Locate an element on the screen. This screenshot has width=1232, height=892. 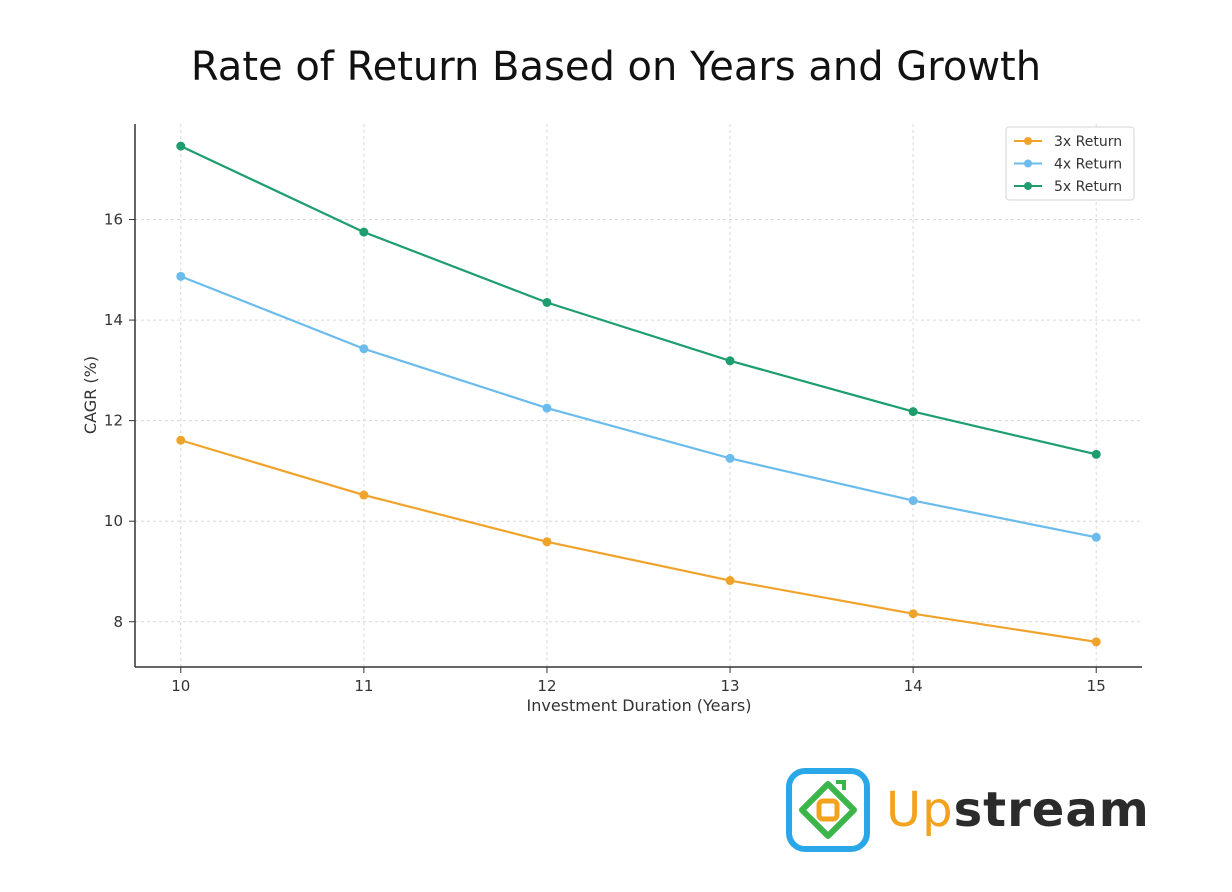
upstream-logo: Upstream is located at coordinates (967, 811).